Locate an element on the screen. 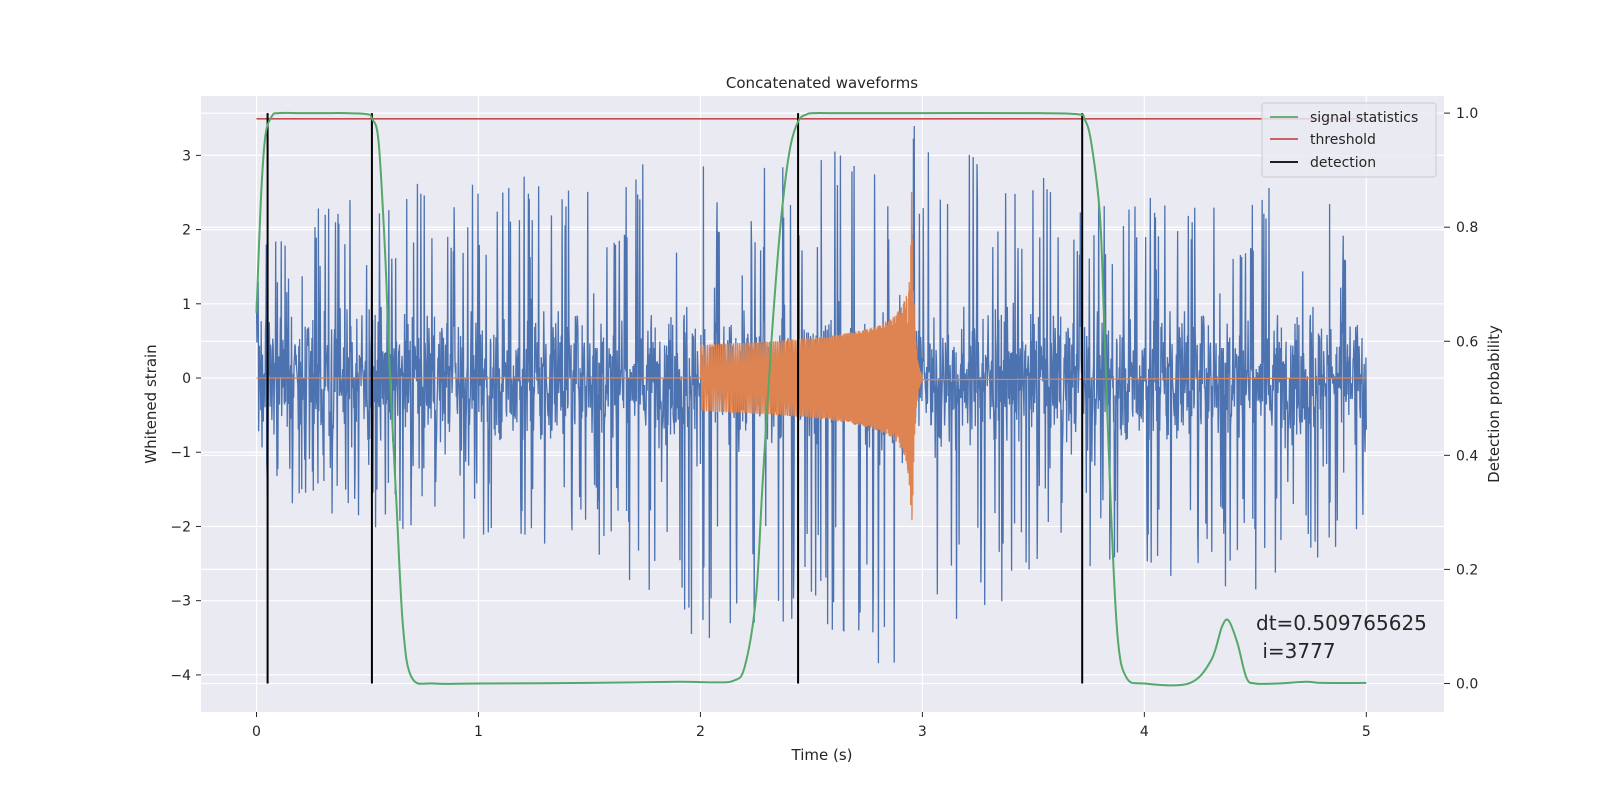  x-tick-label-5: 5 is located at coordinates (1366, 732).